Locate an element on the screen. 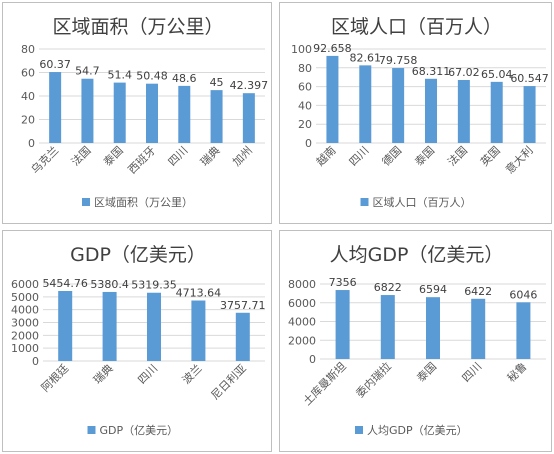  data-label: 6422 is located at coordinates (478, 291).